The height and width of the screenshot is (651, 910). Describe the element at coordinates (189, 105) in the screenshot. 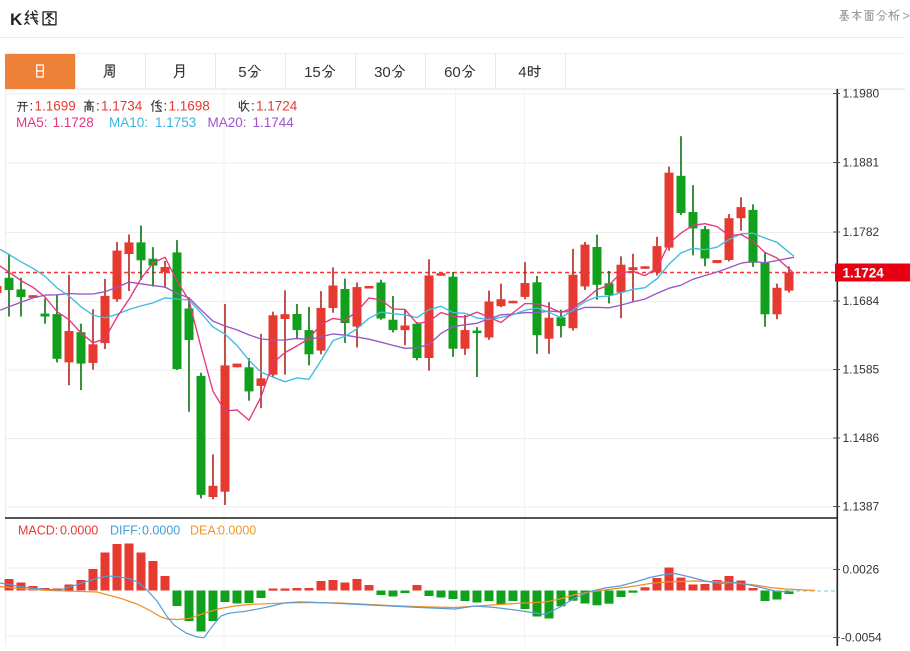

I see `svg-text: 1.1698` at that location.